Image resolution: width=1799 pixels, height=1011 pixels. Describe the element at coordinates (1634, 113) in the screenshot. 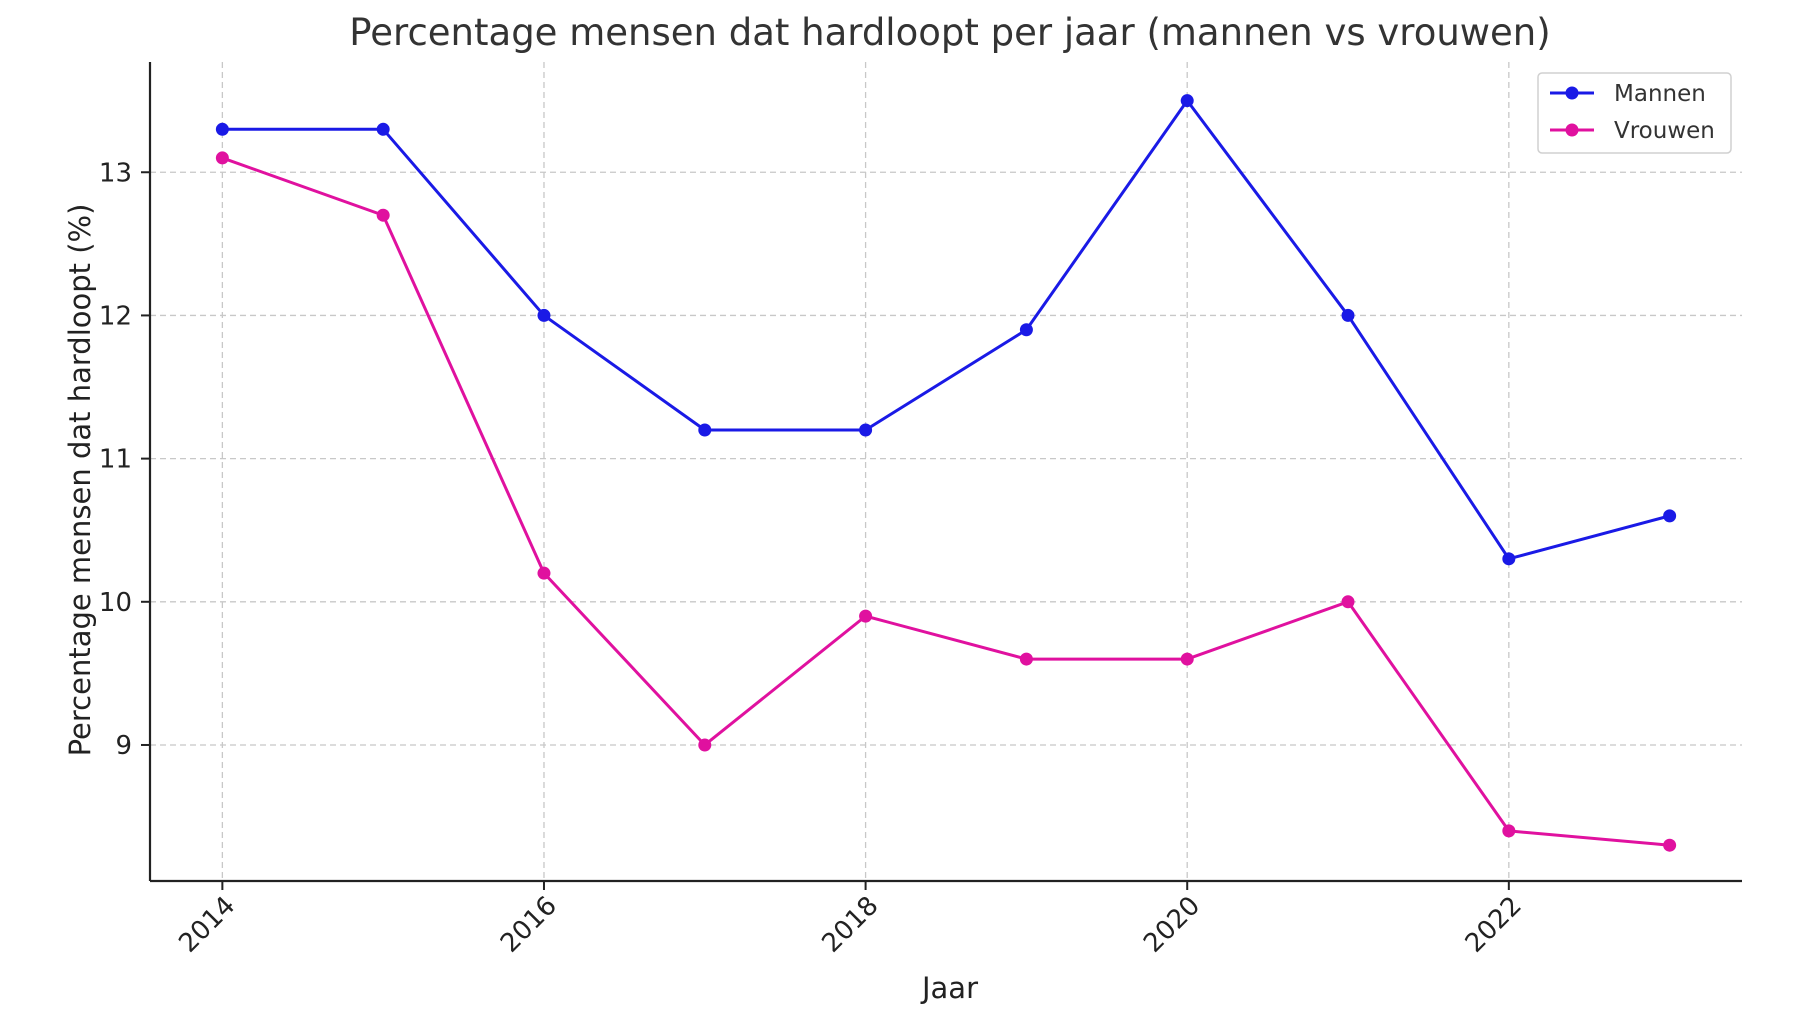

I see `legend: Mannen Vrouwen` at that location.